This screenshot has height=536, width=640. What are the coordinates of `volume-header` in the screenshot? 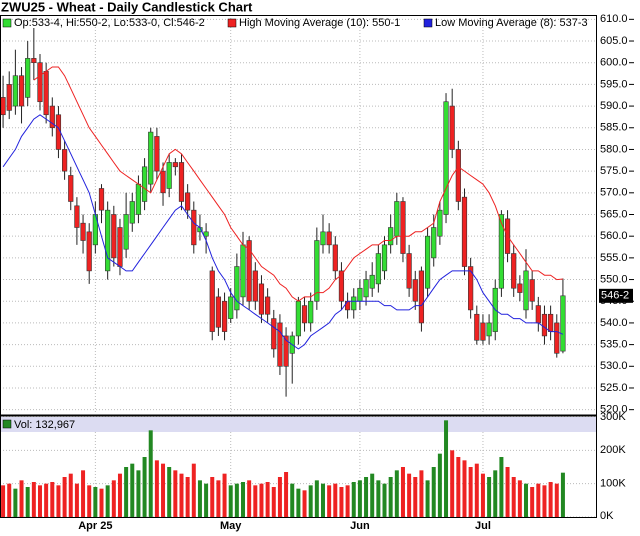 It's located at (298, 424).